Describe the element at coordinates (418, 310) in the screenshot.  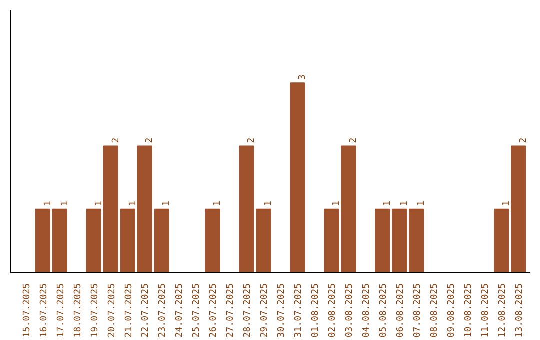
I see `x-tick-label: 07.08.2025` at that location.